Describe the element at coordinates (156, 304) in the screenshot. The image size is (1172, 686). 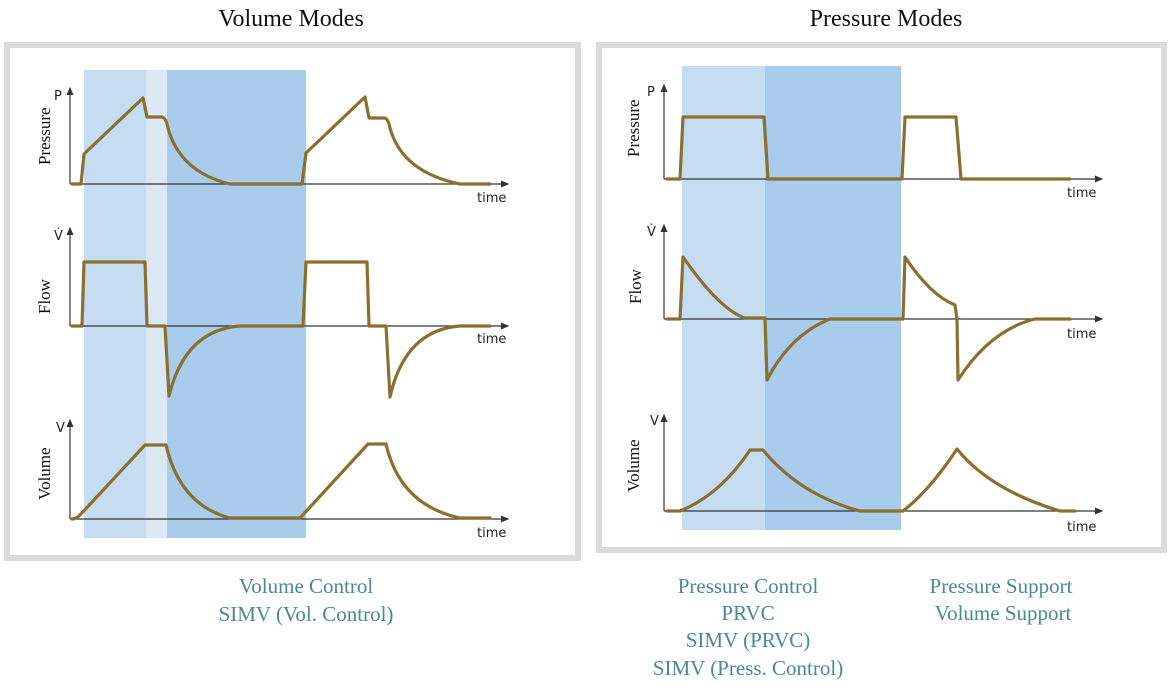
I see `pause-band` at that location.